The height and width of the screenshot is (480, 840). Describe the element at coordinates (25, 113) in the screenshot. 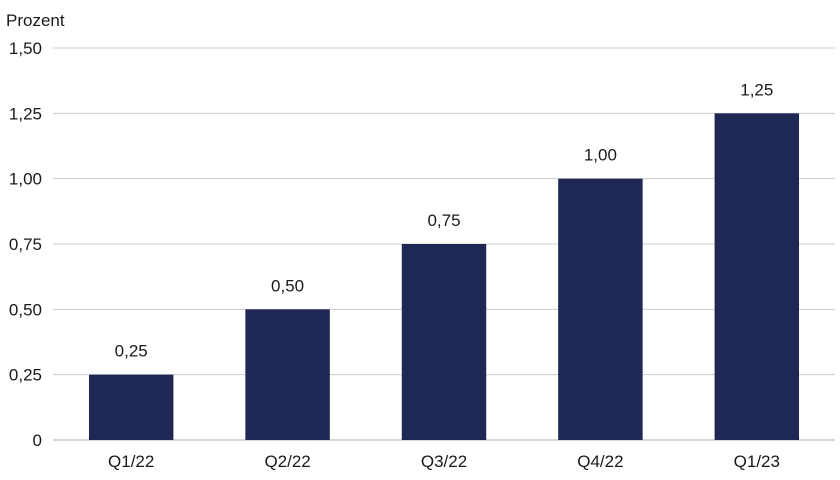

I see `y-tick-label: 1,25` at that location.